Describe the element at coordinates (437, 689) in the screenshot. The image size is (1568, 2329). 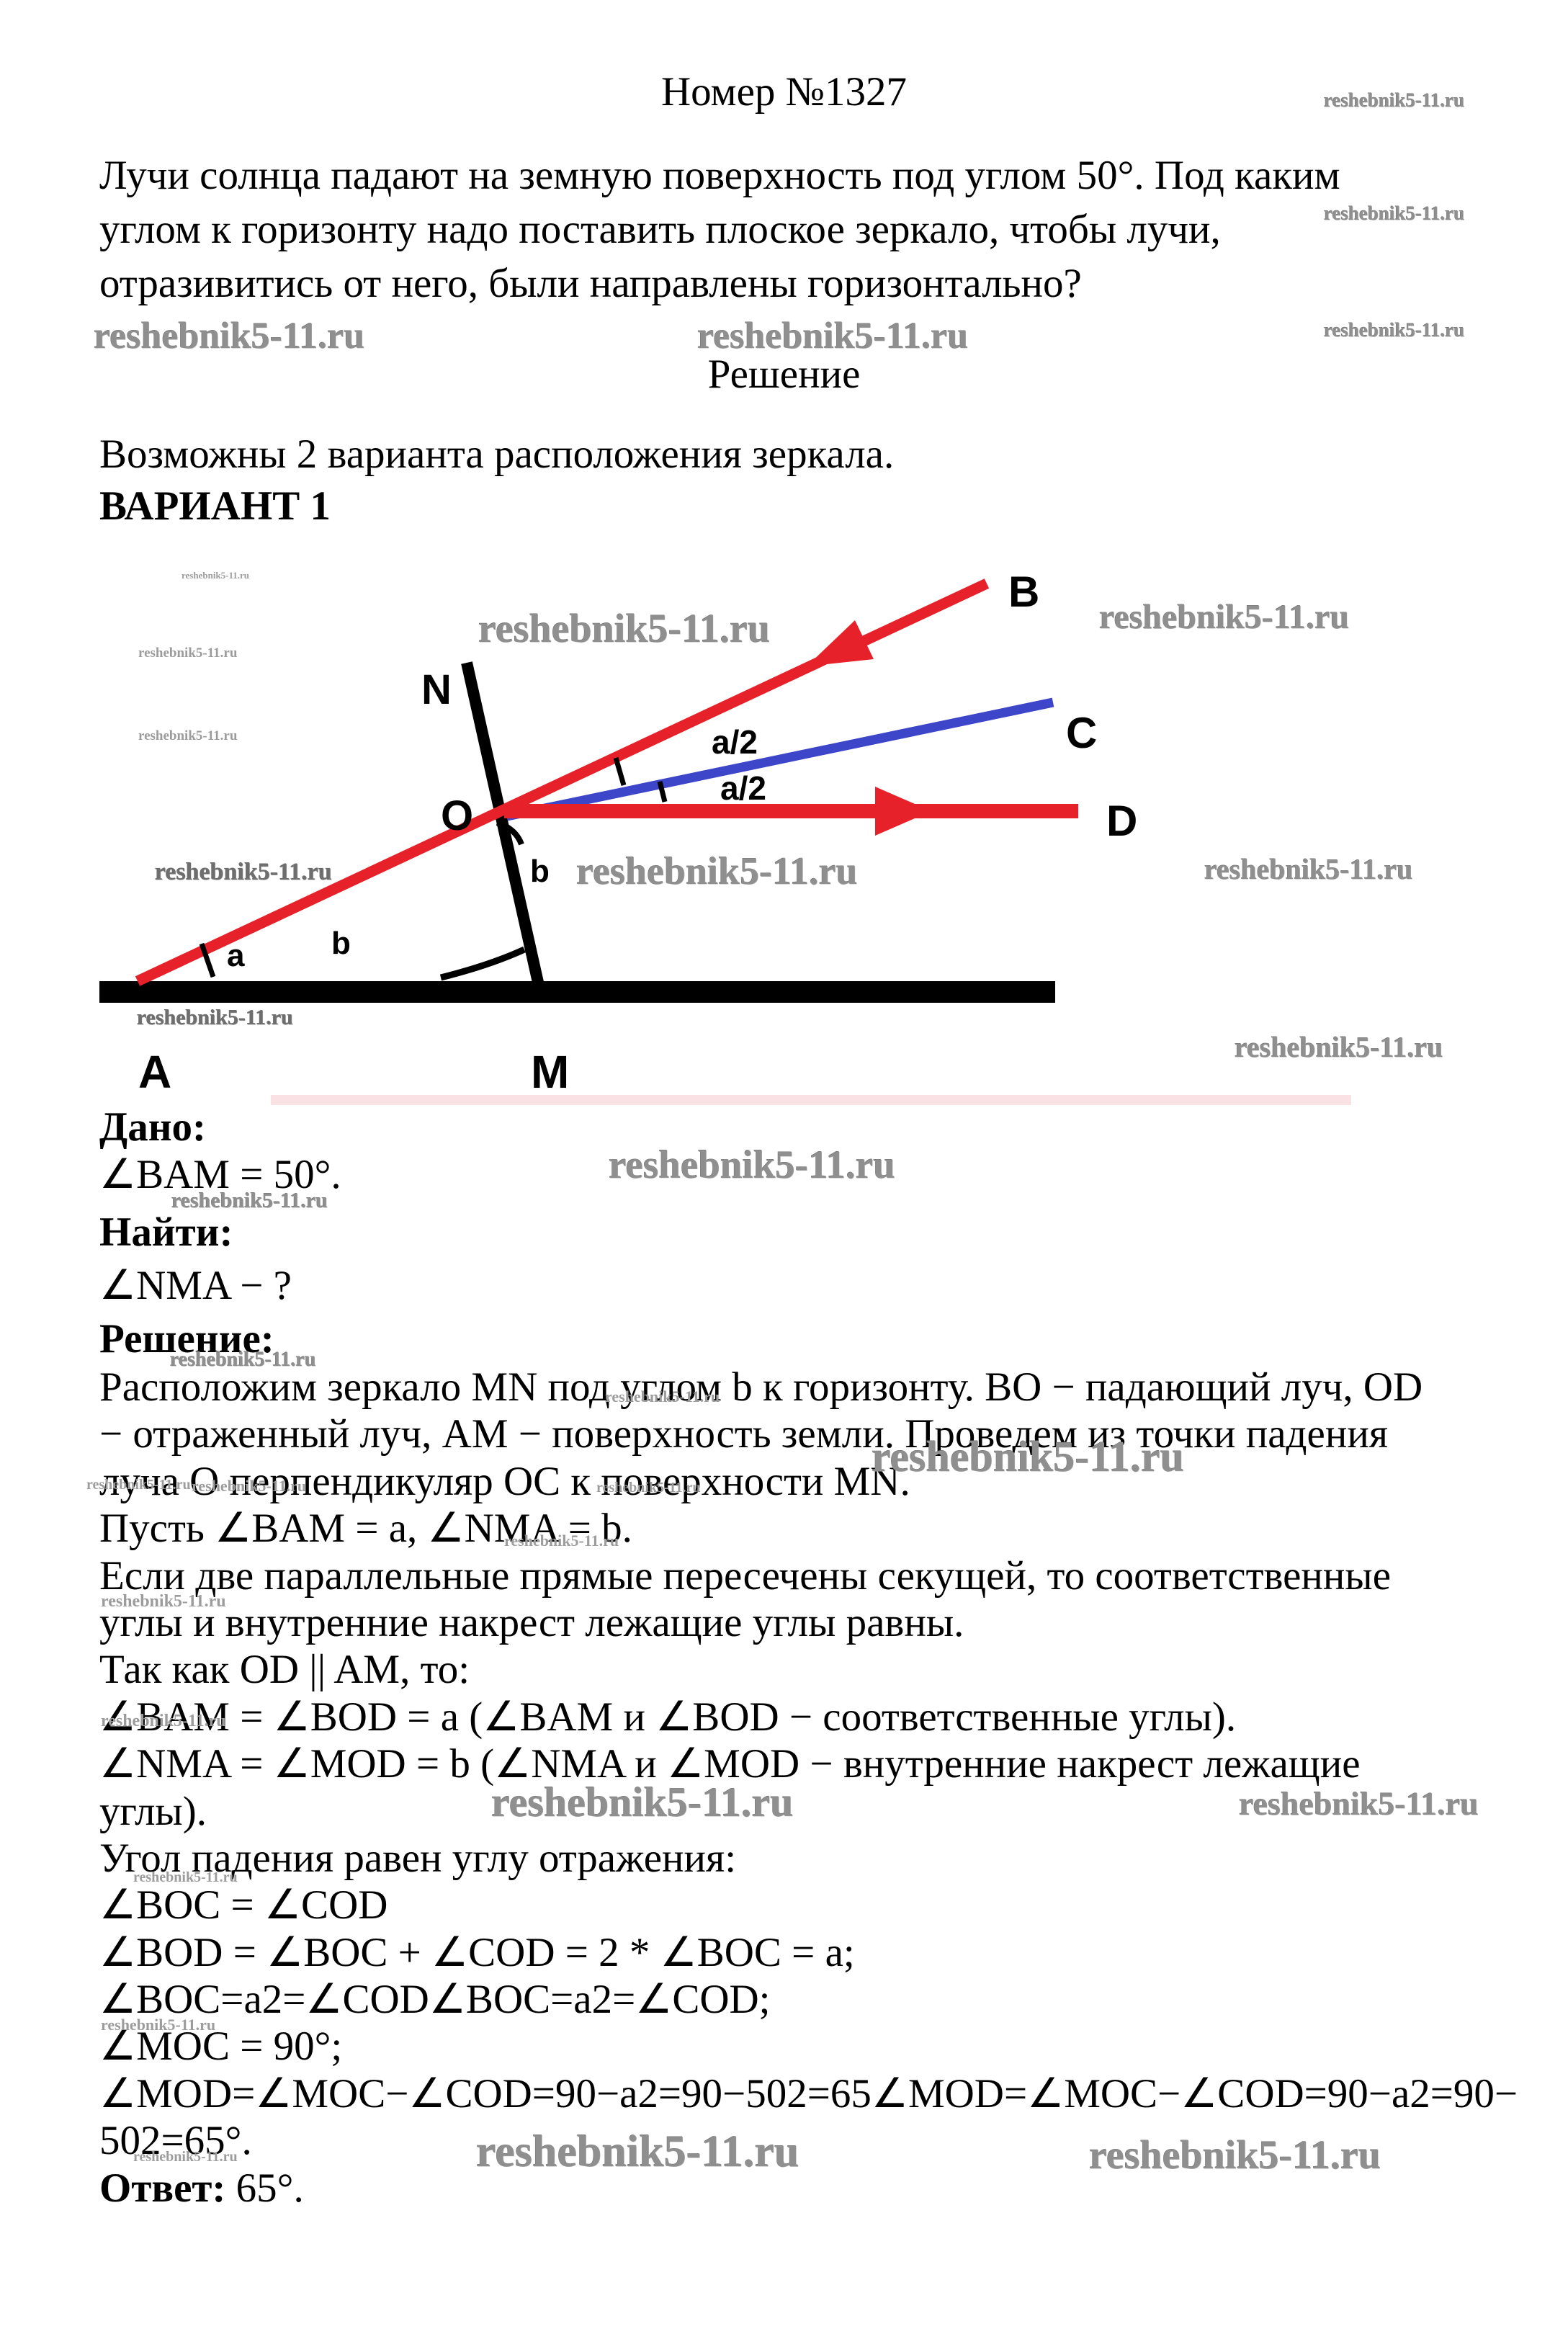
I see `label-N: N` at that location.